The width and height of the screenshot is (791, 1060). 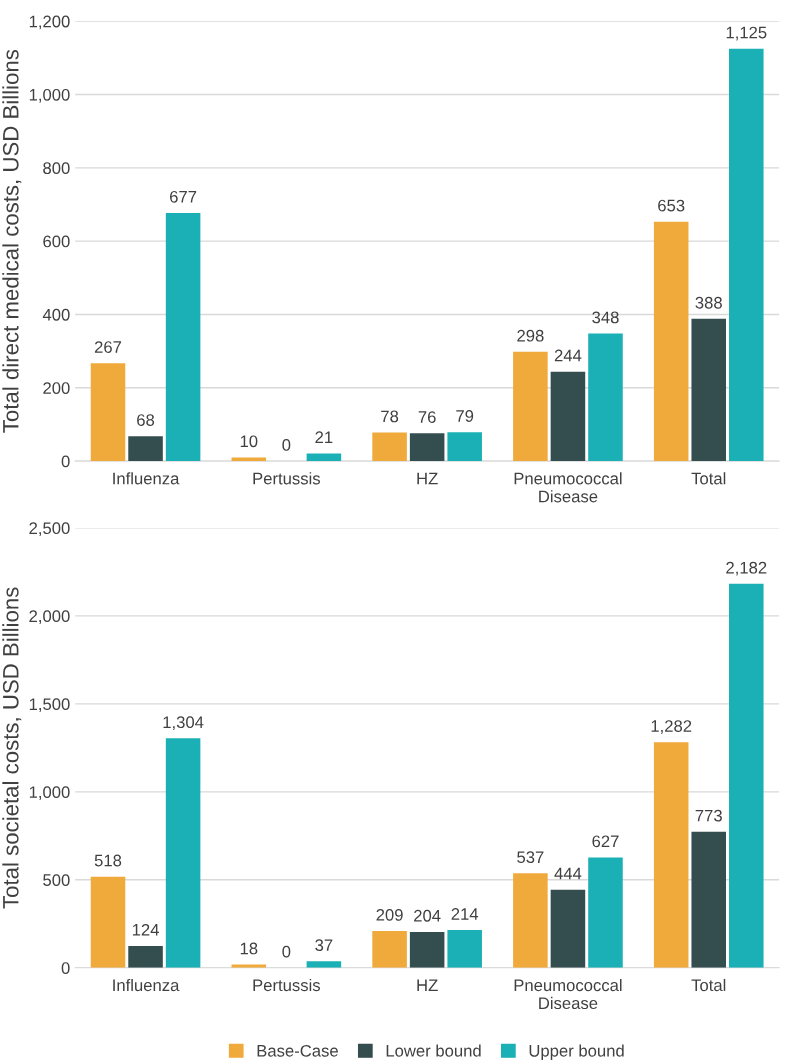 I want to click on y-tick-label: 800, so click(x=56, y=168).